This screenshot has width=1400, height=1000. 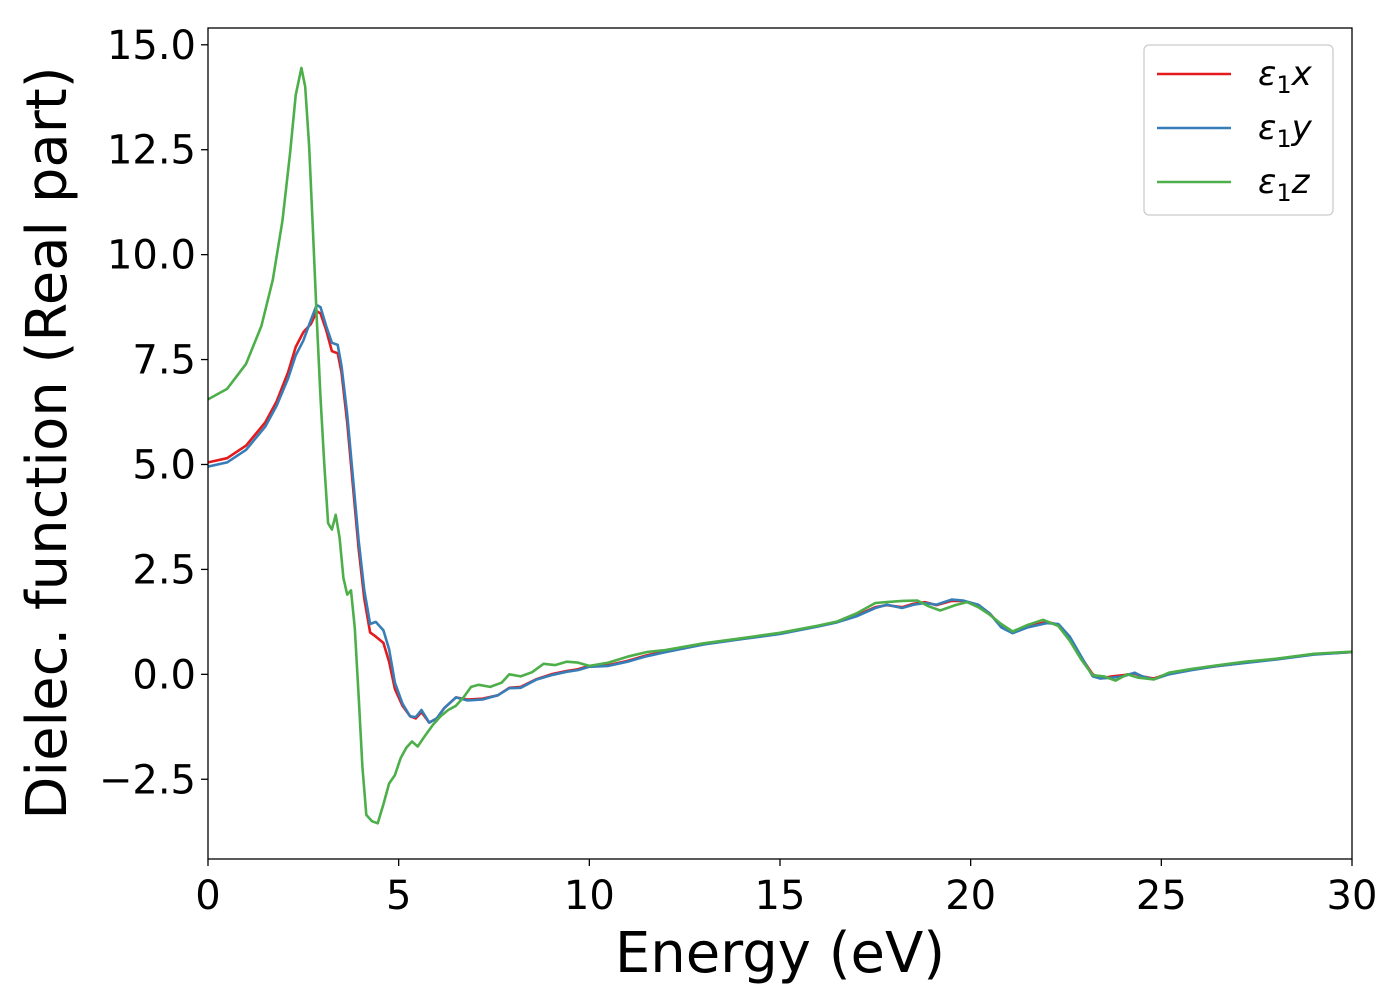 What do you see at coordinates (151, 151) in the screenshot?
I see `y-tick-label: 12.5` at bounding box center [151, 151].